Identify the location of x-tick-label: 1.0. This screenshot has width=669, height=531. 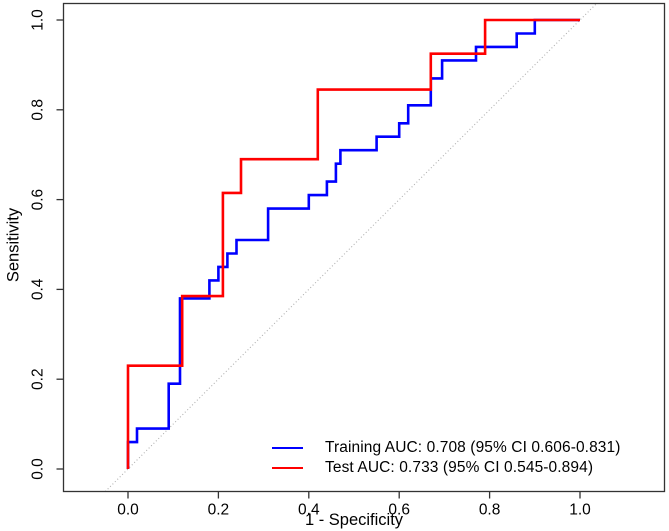
(580, 510).